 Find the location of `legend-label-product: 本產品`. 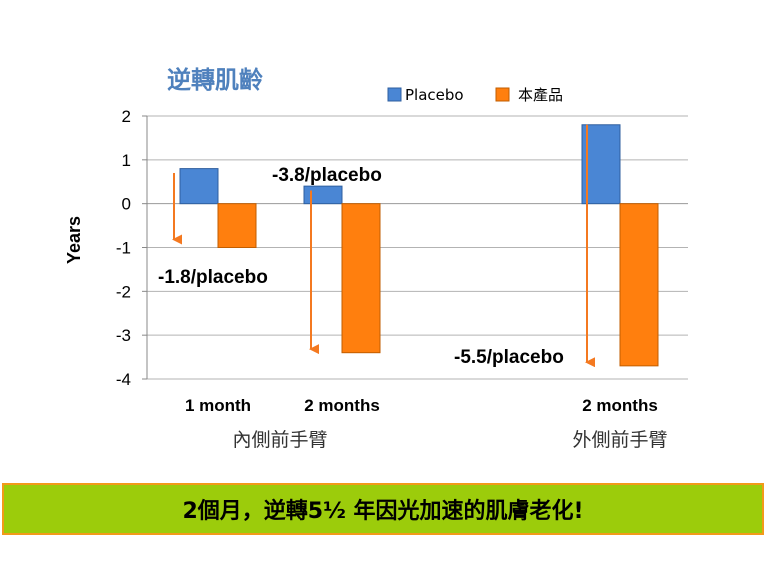

legend-label-product: 本產品 is located at coordinates (540, 95).